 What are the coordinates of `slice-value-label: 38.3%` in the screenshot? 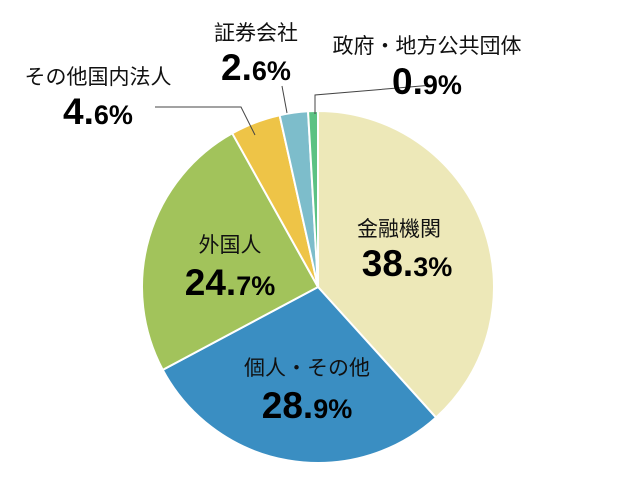 It's located at (407, 263).